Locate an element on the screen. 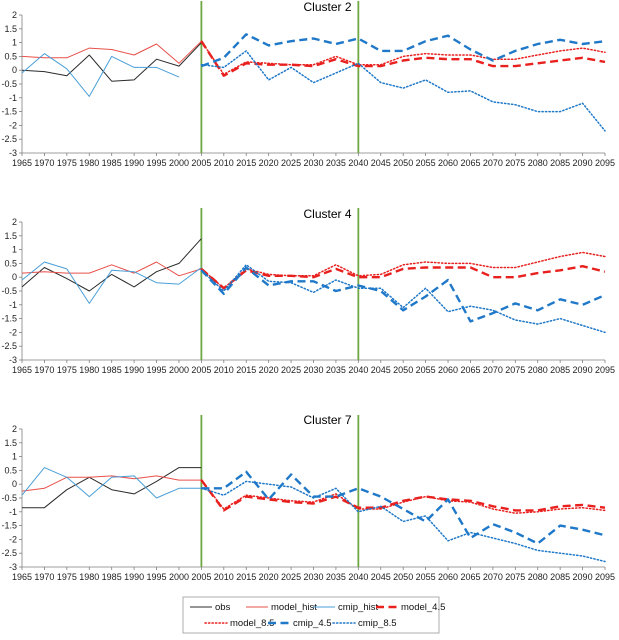  y-tick-label: 1 is located at coordinates (14, 457).